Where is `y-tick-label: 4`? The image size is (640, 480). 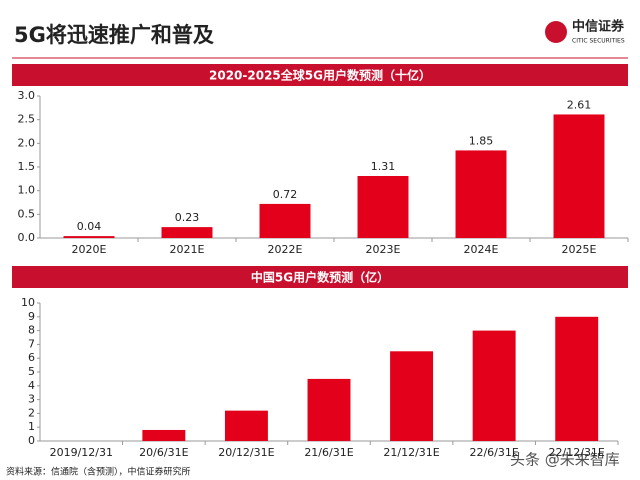 y-tick-label: 4 is located at coordinates (31, 385).